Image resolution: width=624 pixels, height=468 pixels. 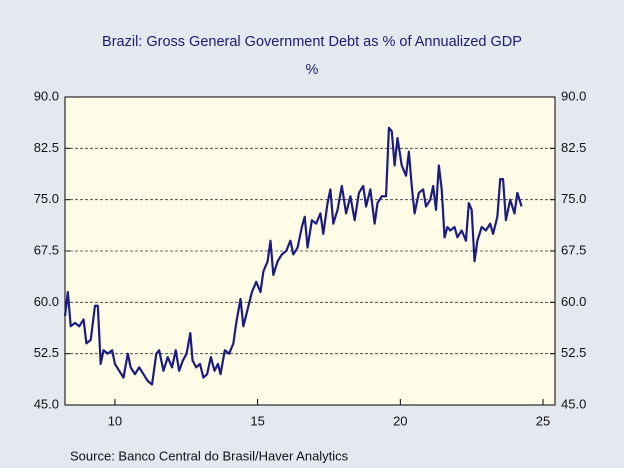 What do you see at coordinates (573, 352) in the screenshot?
I see `y2-tick-label: 52.5` at bounding box center [573, 352].